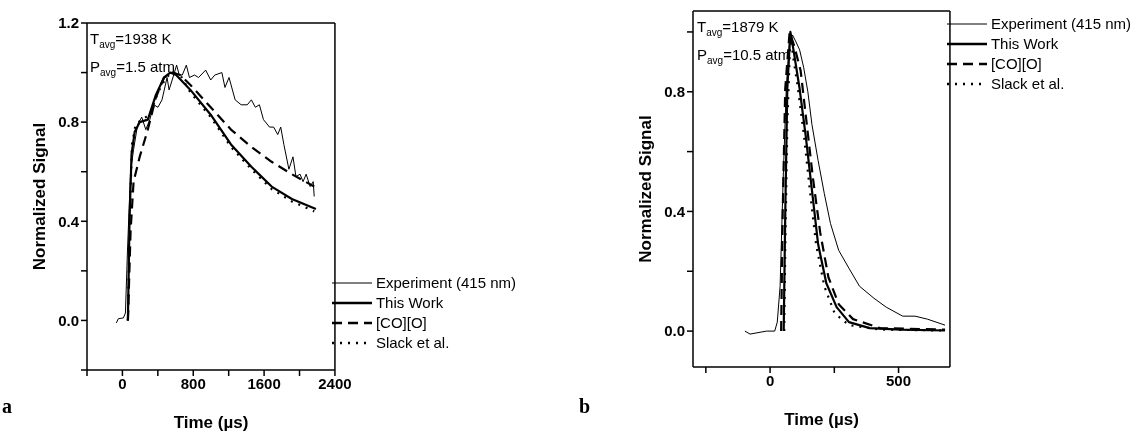 Image resolution: width=1135 pixels, height=433 pixels. I want to click on annotation: T$_{avg}$=1879 K, so click(738, 28).